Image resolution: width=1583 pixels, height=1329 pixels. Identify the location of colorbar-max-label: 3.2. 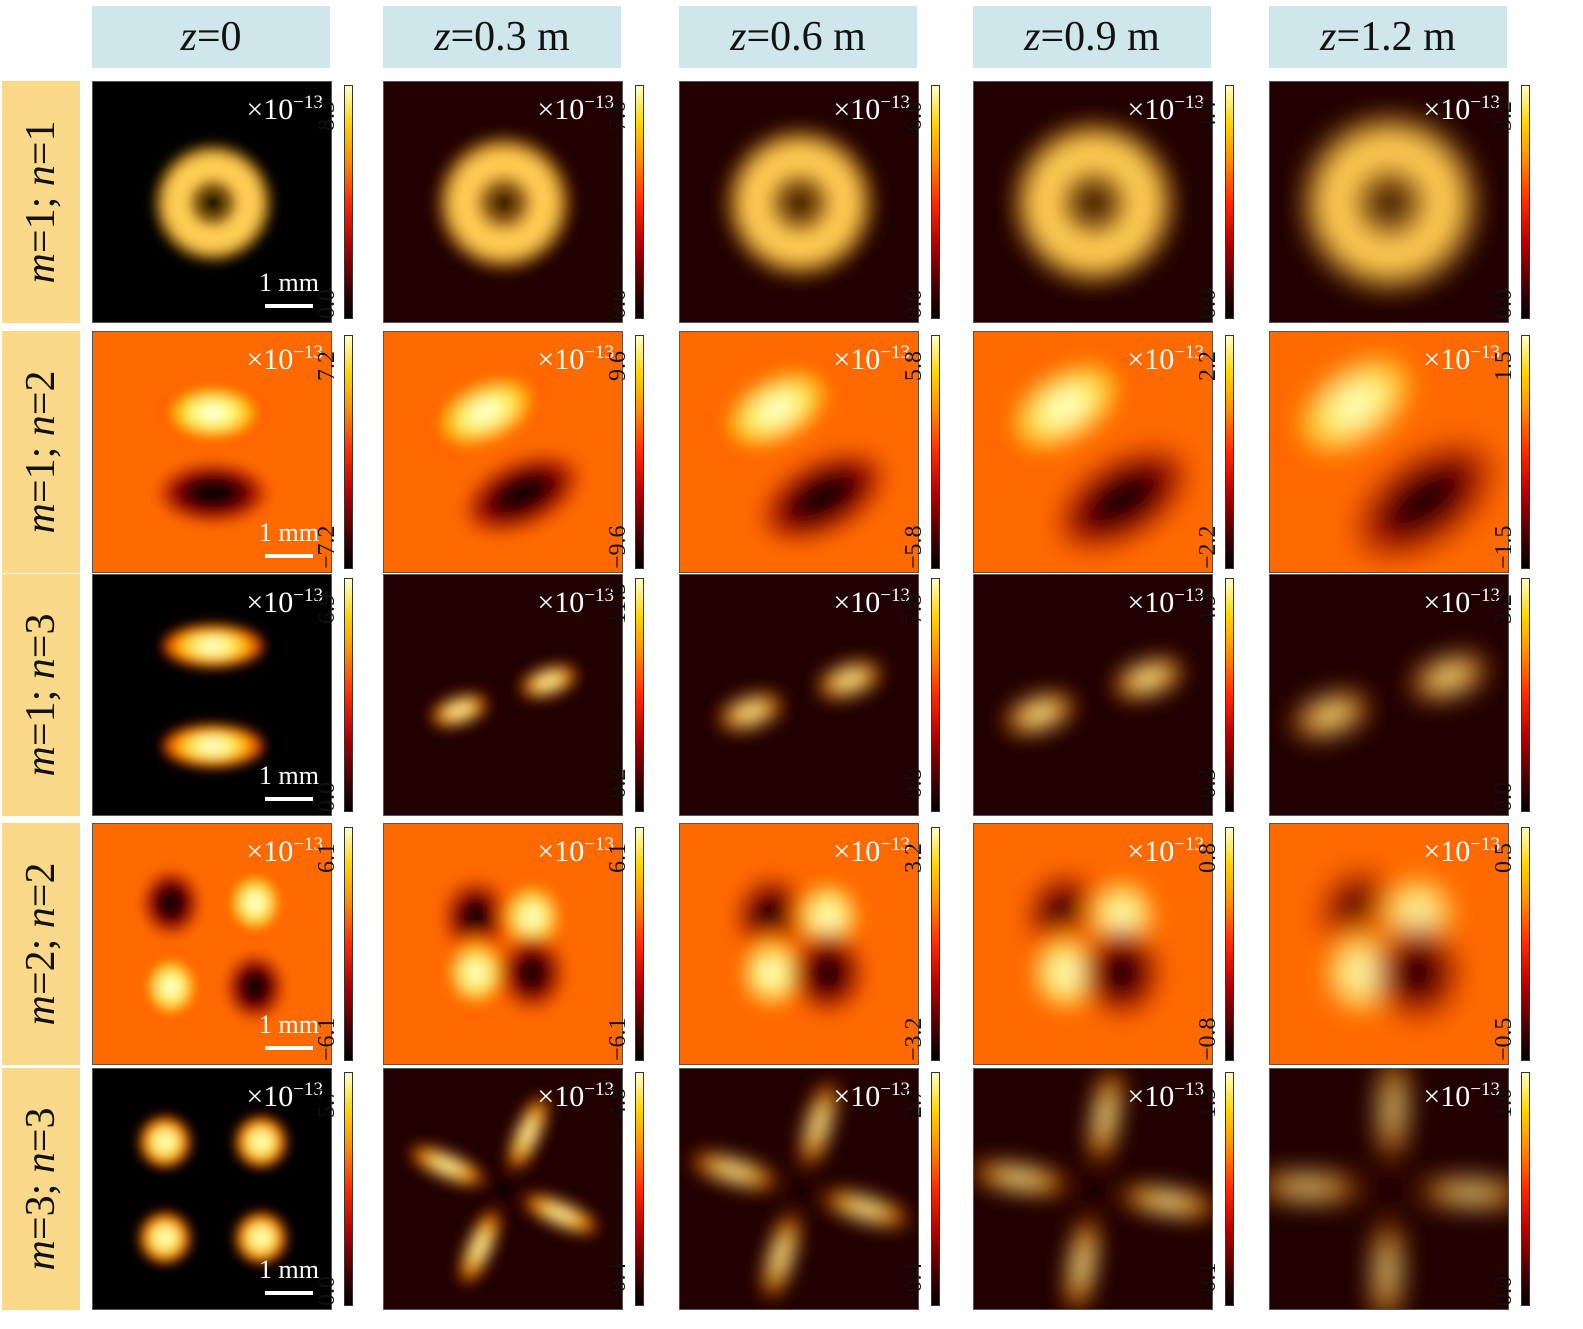
(1504, 609).